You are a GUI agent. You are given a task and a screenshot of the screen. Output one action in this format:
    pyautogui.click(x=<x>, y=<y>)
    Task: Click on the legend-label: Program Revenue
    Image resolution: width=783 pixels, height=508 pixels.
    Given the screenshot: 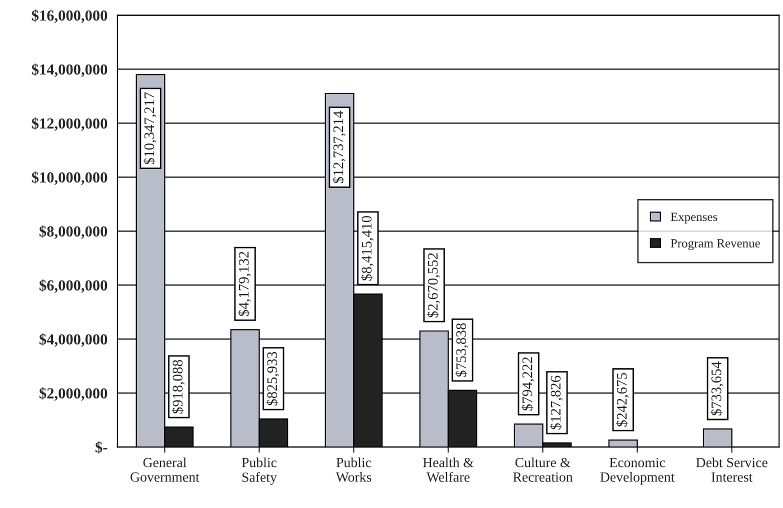 What is the action you would take?
    pyautogui.click(x=715, y=244)
    